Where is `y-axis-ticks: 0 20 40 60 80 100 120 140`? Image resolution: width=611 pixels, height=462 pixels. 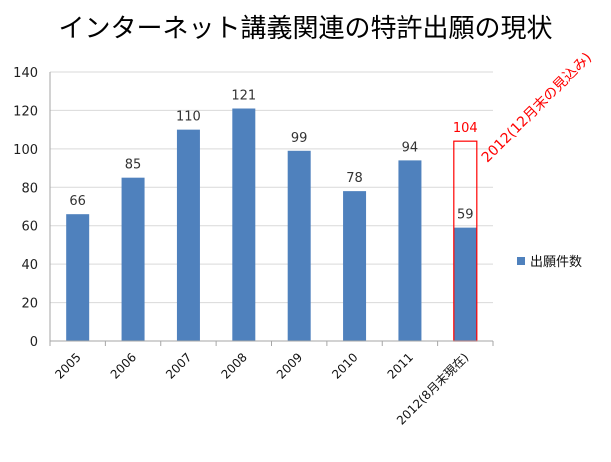 y-axis-ticks: 0 20 40 60 80 100 120 140 is located at coordinates (25, 208).